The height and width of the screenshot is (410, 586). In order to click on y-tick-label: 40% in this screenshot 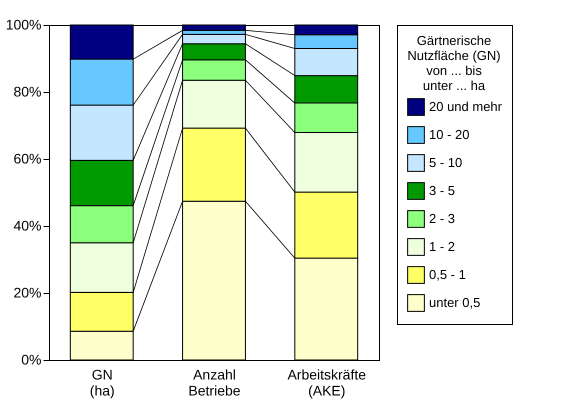, I will do `click(27, 226)`.